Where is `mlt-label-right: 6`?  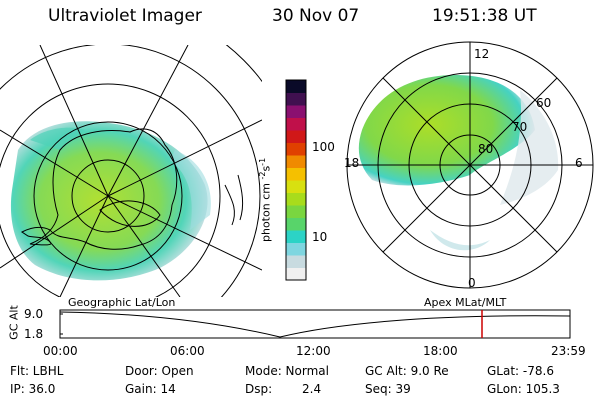
mlt-label-right: 6 is located at coordinates (579, 163).